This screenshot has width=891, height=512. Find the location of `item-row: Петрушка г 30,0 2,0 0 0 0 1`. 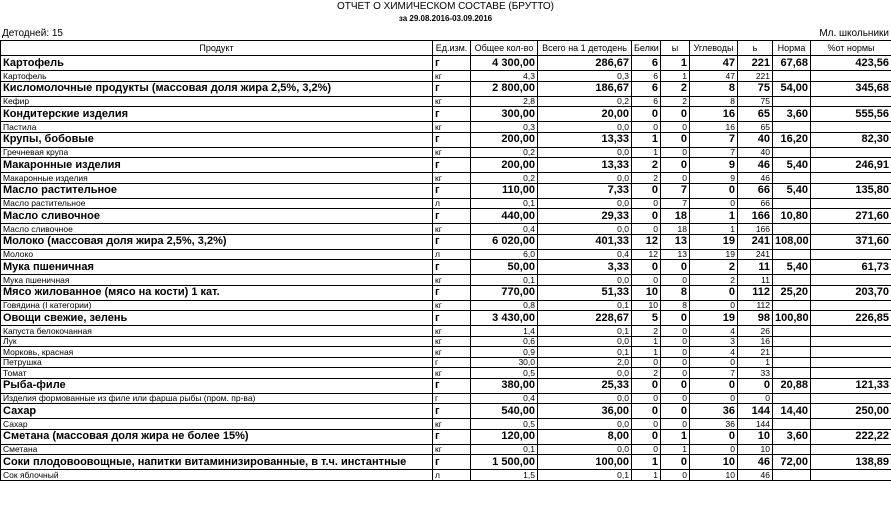

item-row: Петрушка г 30,0 2,0 0 0 0 1 is located at coordinates (445, 362).